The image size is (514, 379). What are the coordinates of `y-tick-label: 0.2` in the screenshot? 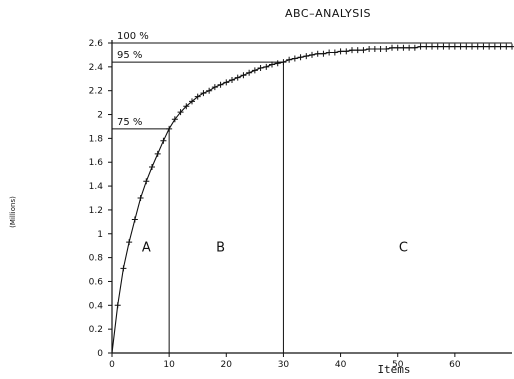 It's located at (96, 330).